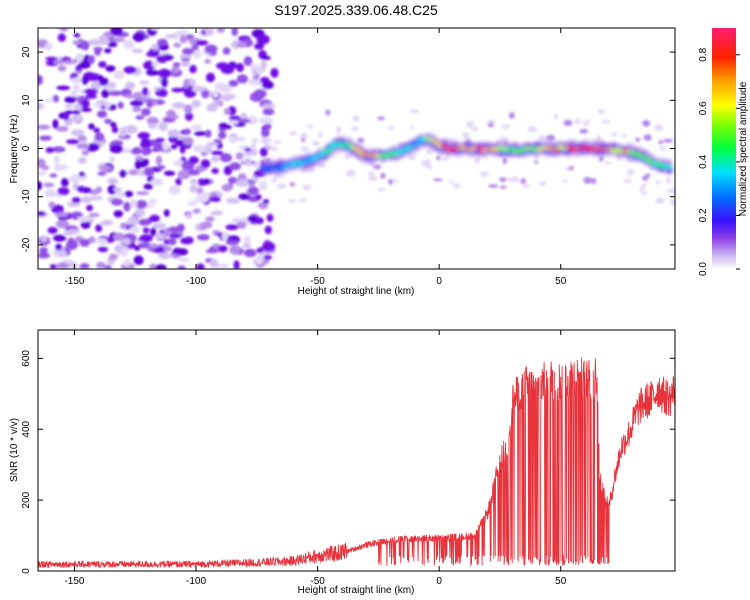 Image resolution: width=750 pixels, height=600 pixels. What do you see at coordinates (356, 10) in the screenshot?
I see `figure-title: S197.2025.339.06.48.C25` at bounding box center [356, 10].